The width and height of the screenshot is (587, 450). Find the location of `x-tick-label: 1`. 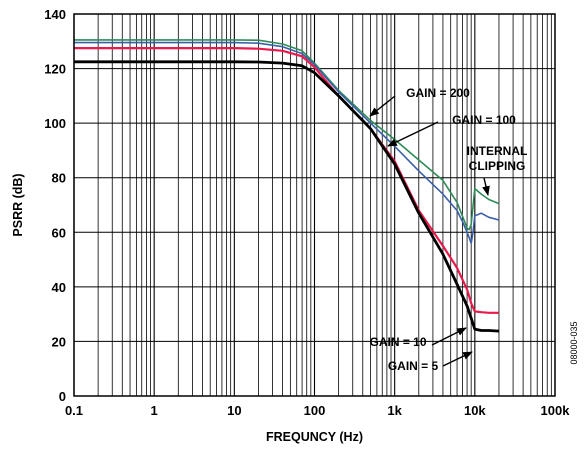

x-tick-label: 1 is located at coordinates (154, 410).